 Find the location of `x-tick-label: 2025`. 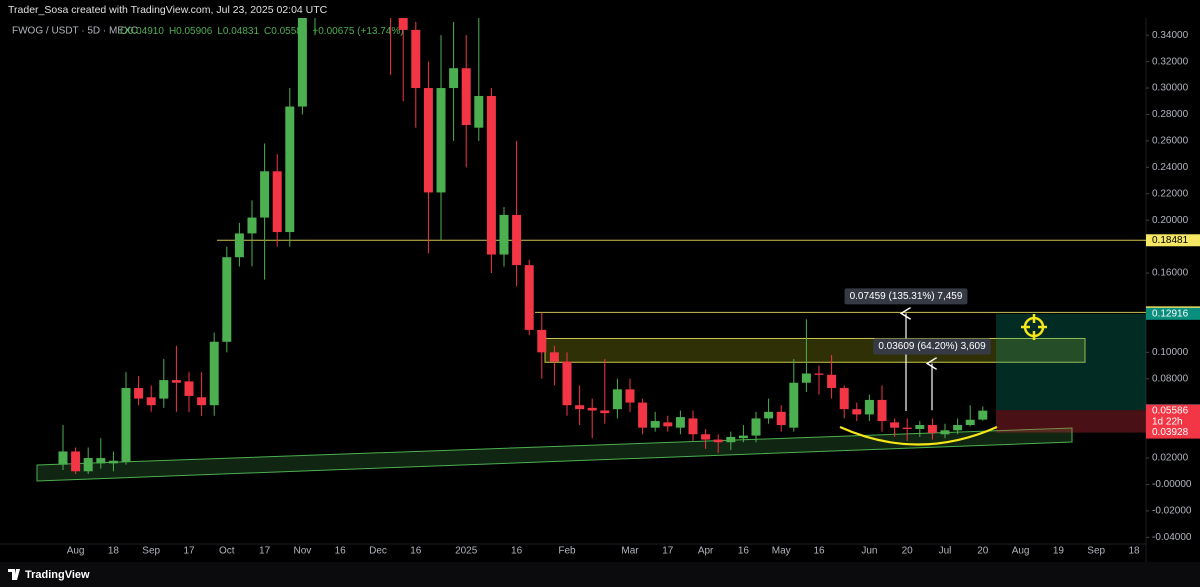

x-tick-label: 2025 is located at coordinates (466, 551).